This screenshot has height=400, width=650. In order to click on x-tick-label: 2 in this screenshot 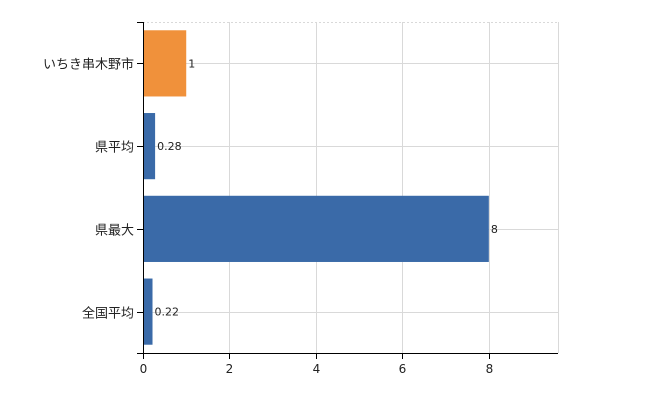, I will do `click(230, 369)`.